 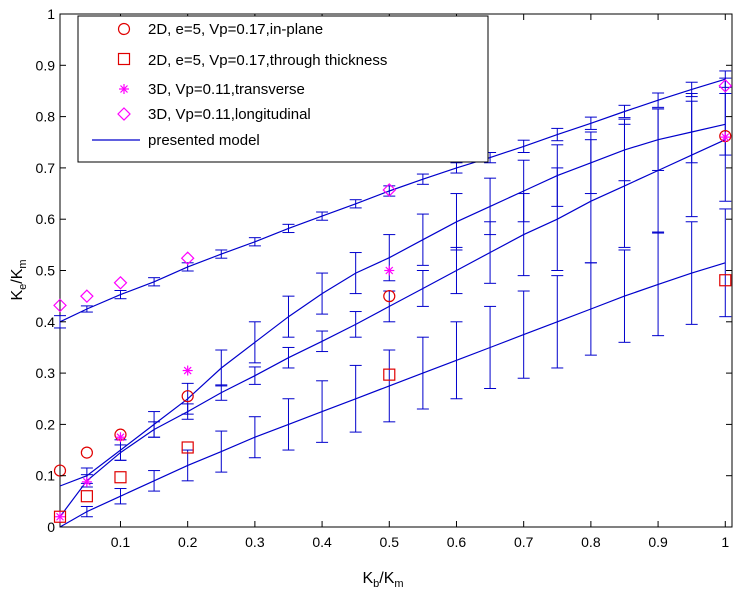 I want to click on legend-item-through-thickness: 2D, e=5, Vp=0.17,through thickness, so click(x=252, y=60).